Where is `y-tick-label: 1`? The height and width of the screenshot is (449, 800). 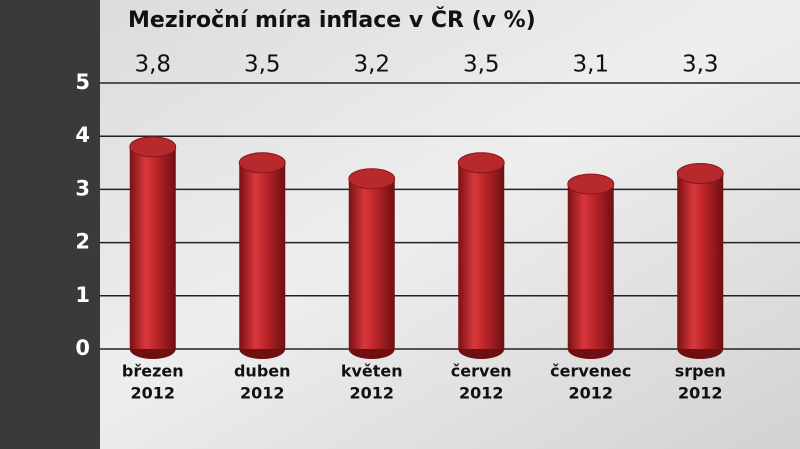 y-tick-label: 1 is located at coordinates (82, 295).